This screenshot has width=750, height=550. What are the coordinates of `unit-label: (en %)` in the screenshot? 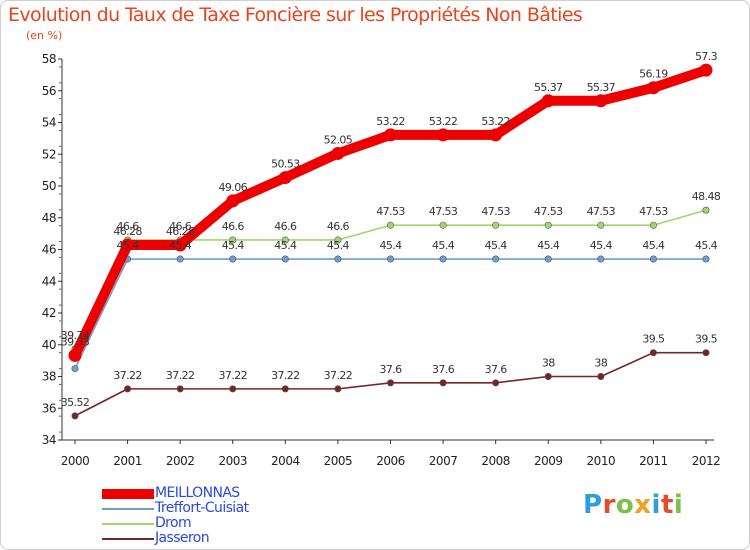 It's located at (44, 35).